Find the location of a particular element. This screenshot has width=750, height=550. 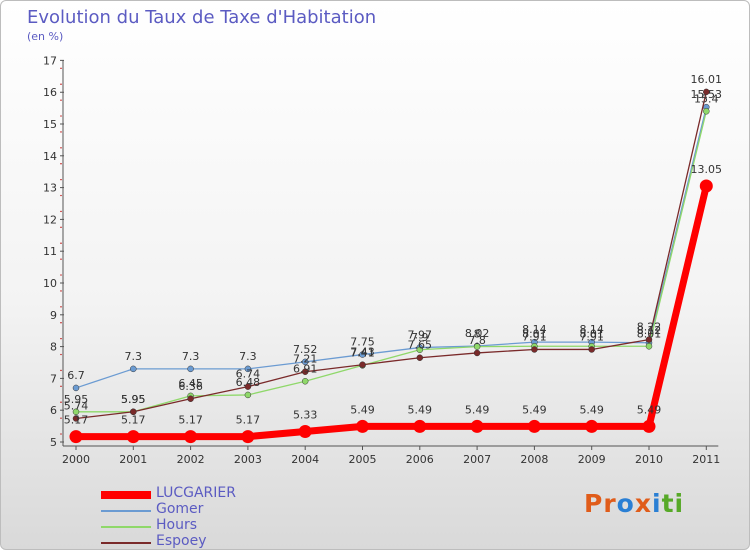

data-label-espoey: 5.74 is located at coordinates (76, 405).